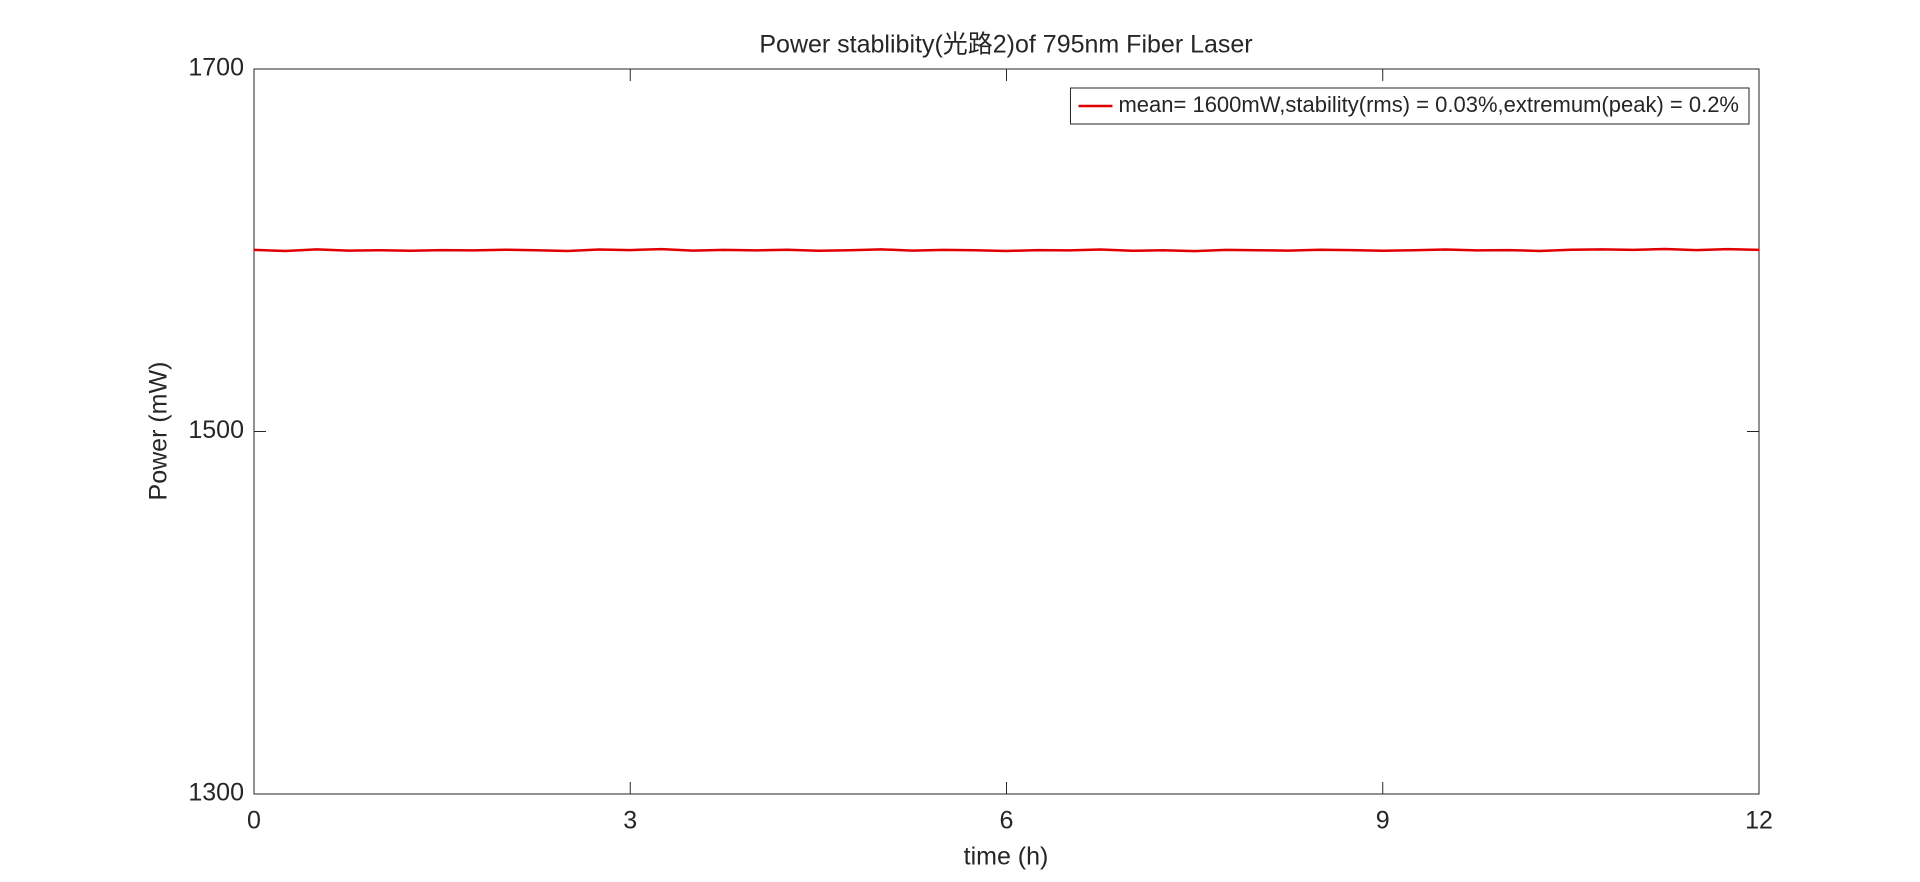  What do you see at coordinates (630, 821) in the screenshot?
I see `x-tick-label: 3` at bounding box center [630, 821].